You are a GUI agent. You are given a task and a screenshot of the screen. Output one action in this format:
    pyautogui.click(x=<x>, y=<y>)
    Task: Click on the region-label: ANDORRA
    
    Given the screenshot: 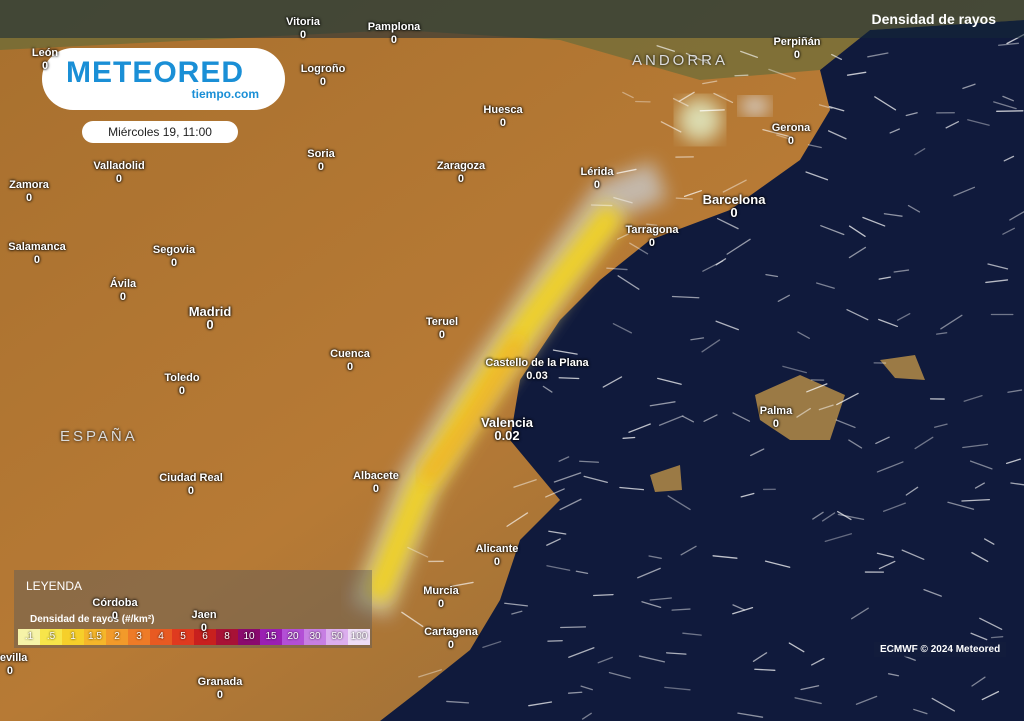 What is the action you would take?
    pyautogui.click(x=680, y=60)
    